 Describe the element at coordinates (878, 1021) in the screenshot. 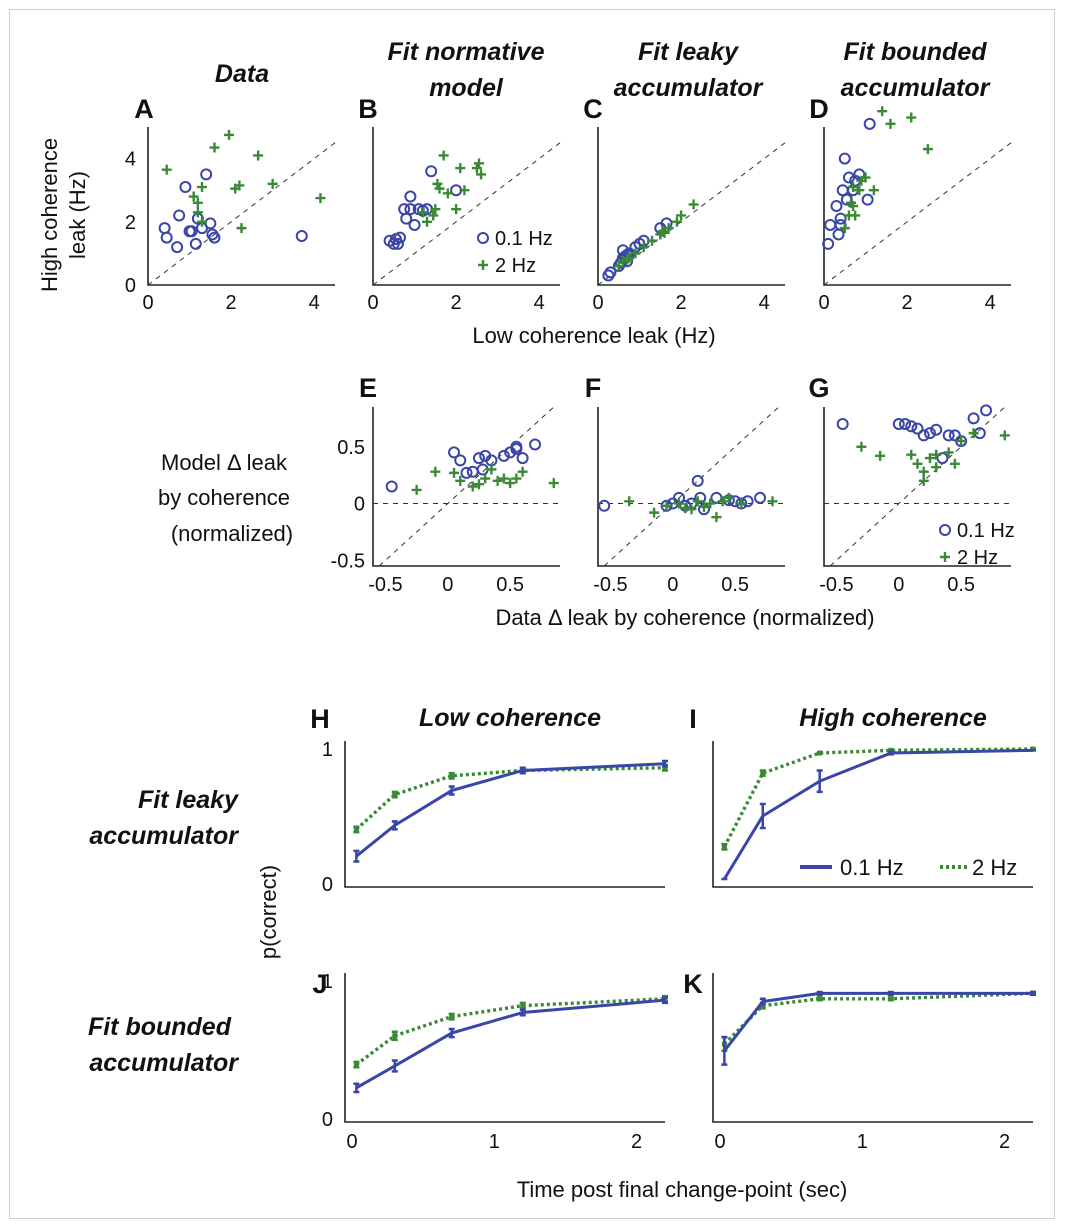

I see `series-line-0.1hz` at that location.